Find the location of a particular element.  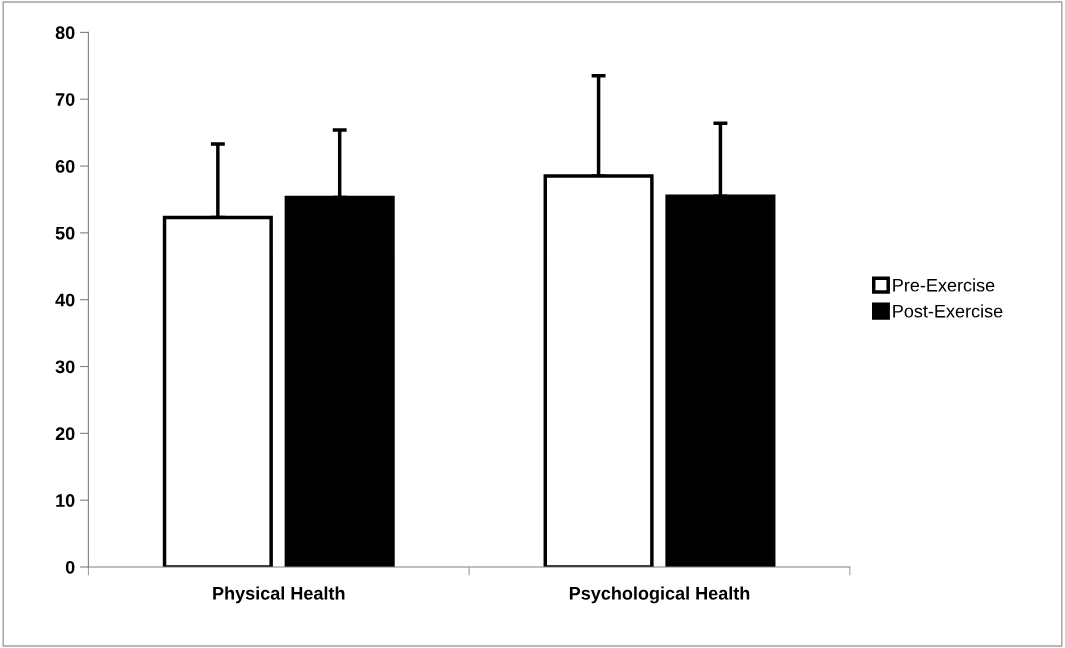

y-tick-label: 80 is located at coordinates (65, 33).